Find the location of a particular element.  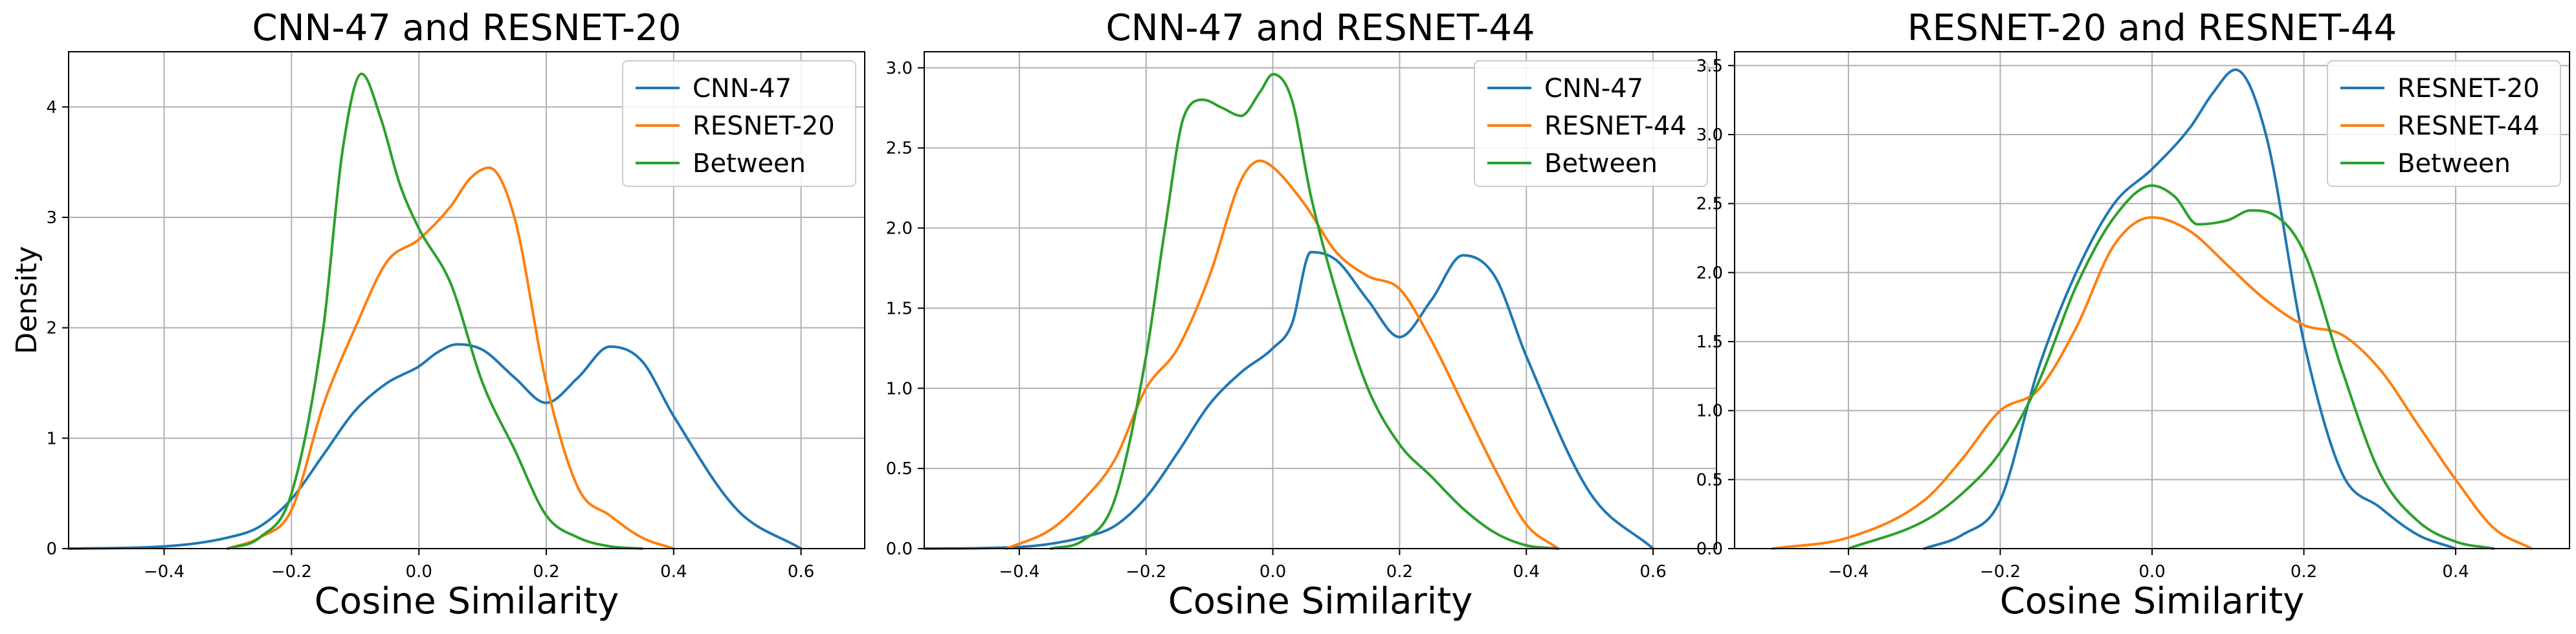

legend: CNN-47 RESNET-20 Between is located at coordinates (739, 123).